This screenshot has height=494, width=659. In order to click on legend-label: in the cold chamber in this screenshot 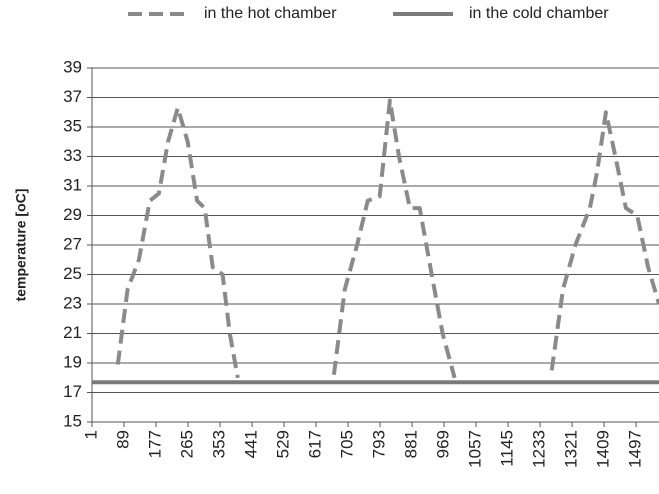, I will do `click(539, 13)`.